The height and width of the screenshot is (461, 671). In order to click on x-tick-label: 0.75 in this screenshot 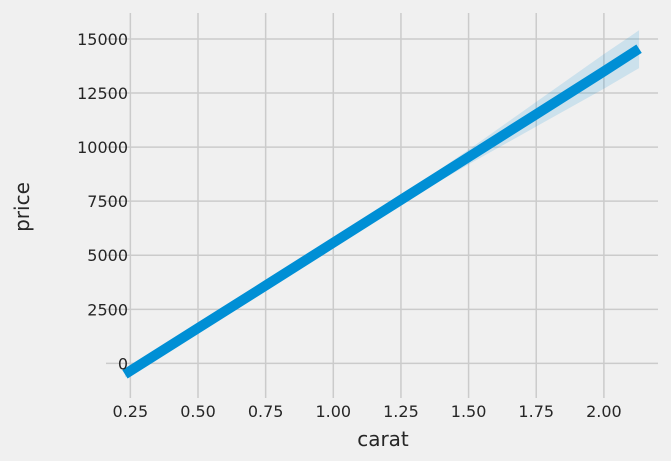, I will do `click(266, 411)`.